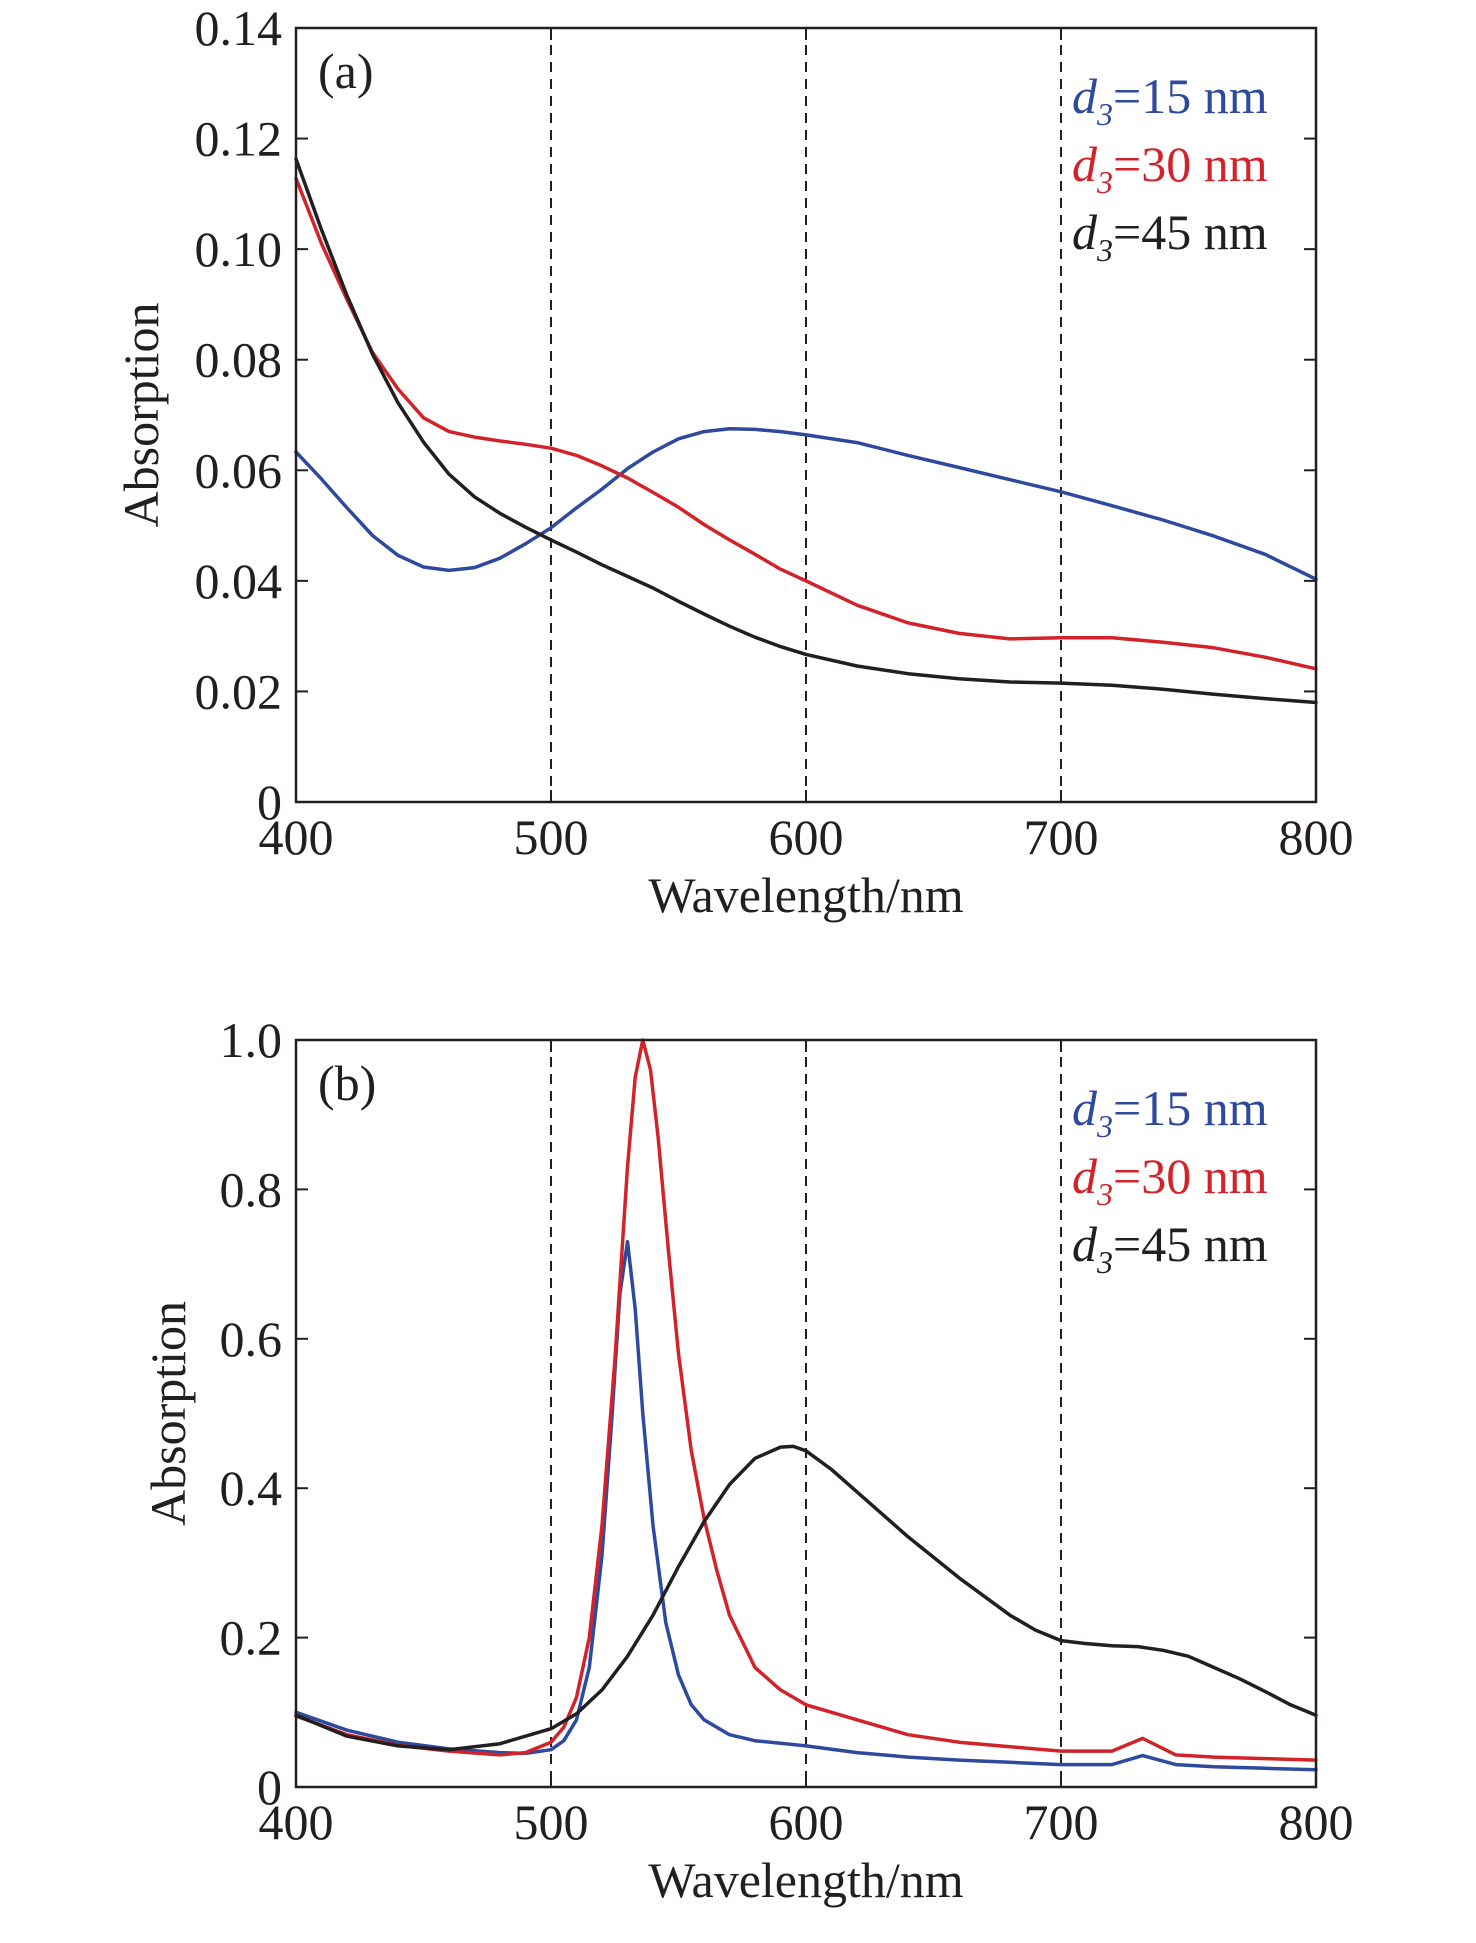 This screenshot has height=1943, width=1476. Describe the element at coordinates (239, 581) in the screenshot. I see `panel-a-y-tick-label: 0.04` at that location.